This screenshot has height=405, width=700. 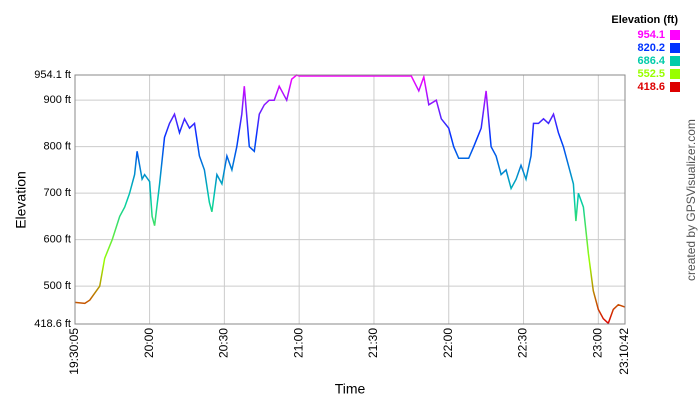 I want to click on x-tick-label: 20:30, so click(x=224, y=343).